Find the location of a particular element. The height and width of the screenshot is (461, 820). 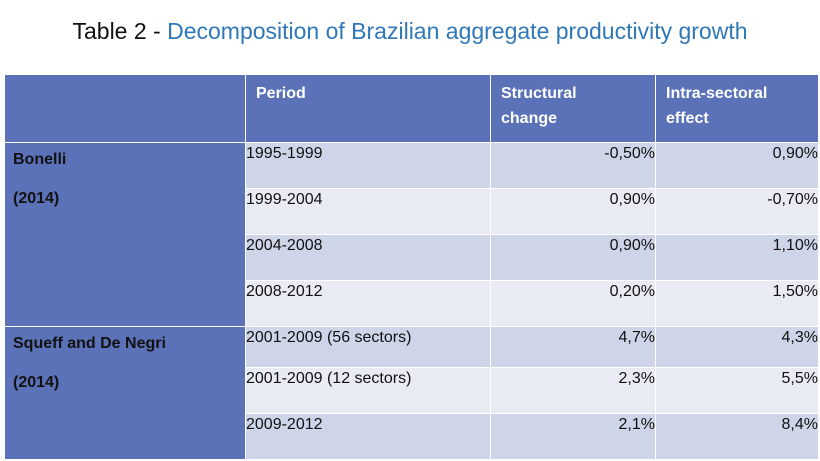

intra-cell: 0,90% is located at coordinates (737, 165).